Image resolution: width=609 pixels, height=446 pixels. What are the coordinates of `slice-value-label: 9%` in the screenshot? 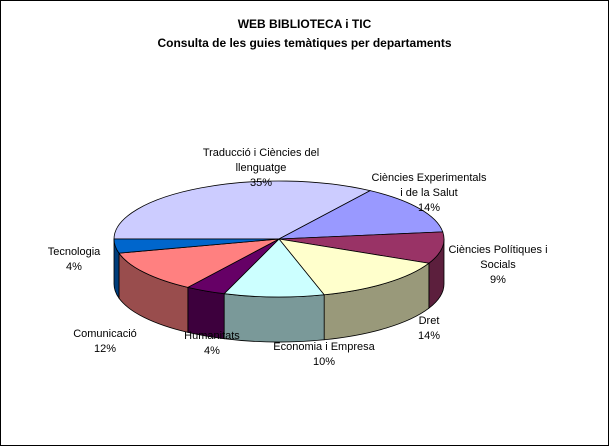 It's located at (498, 280).